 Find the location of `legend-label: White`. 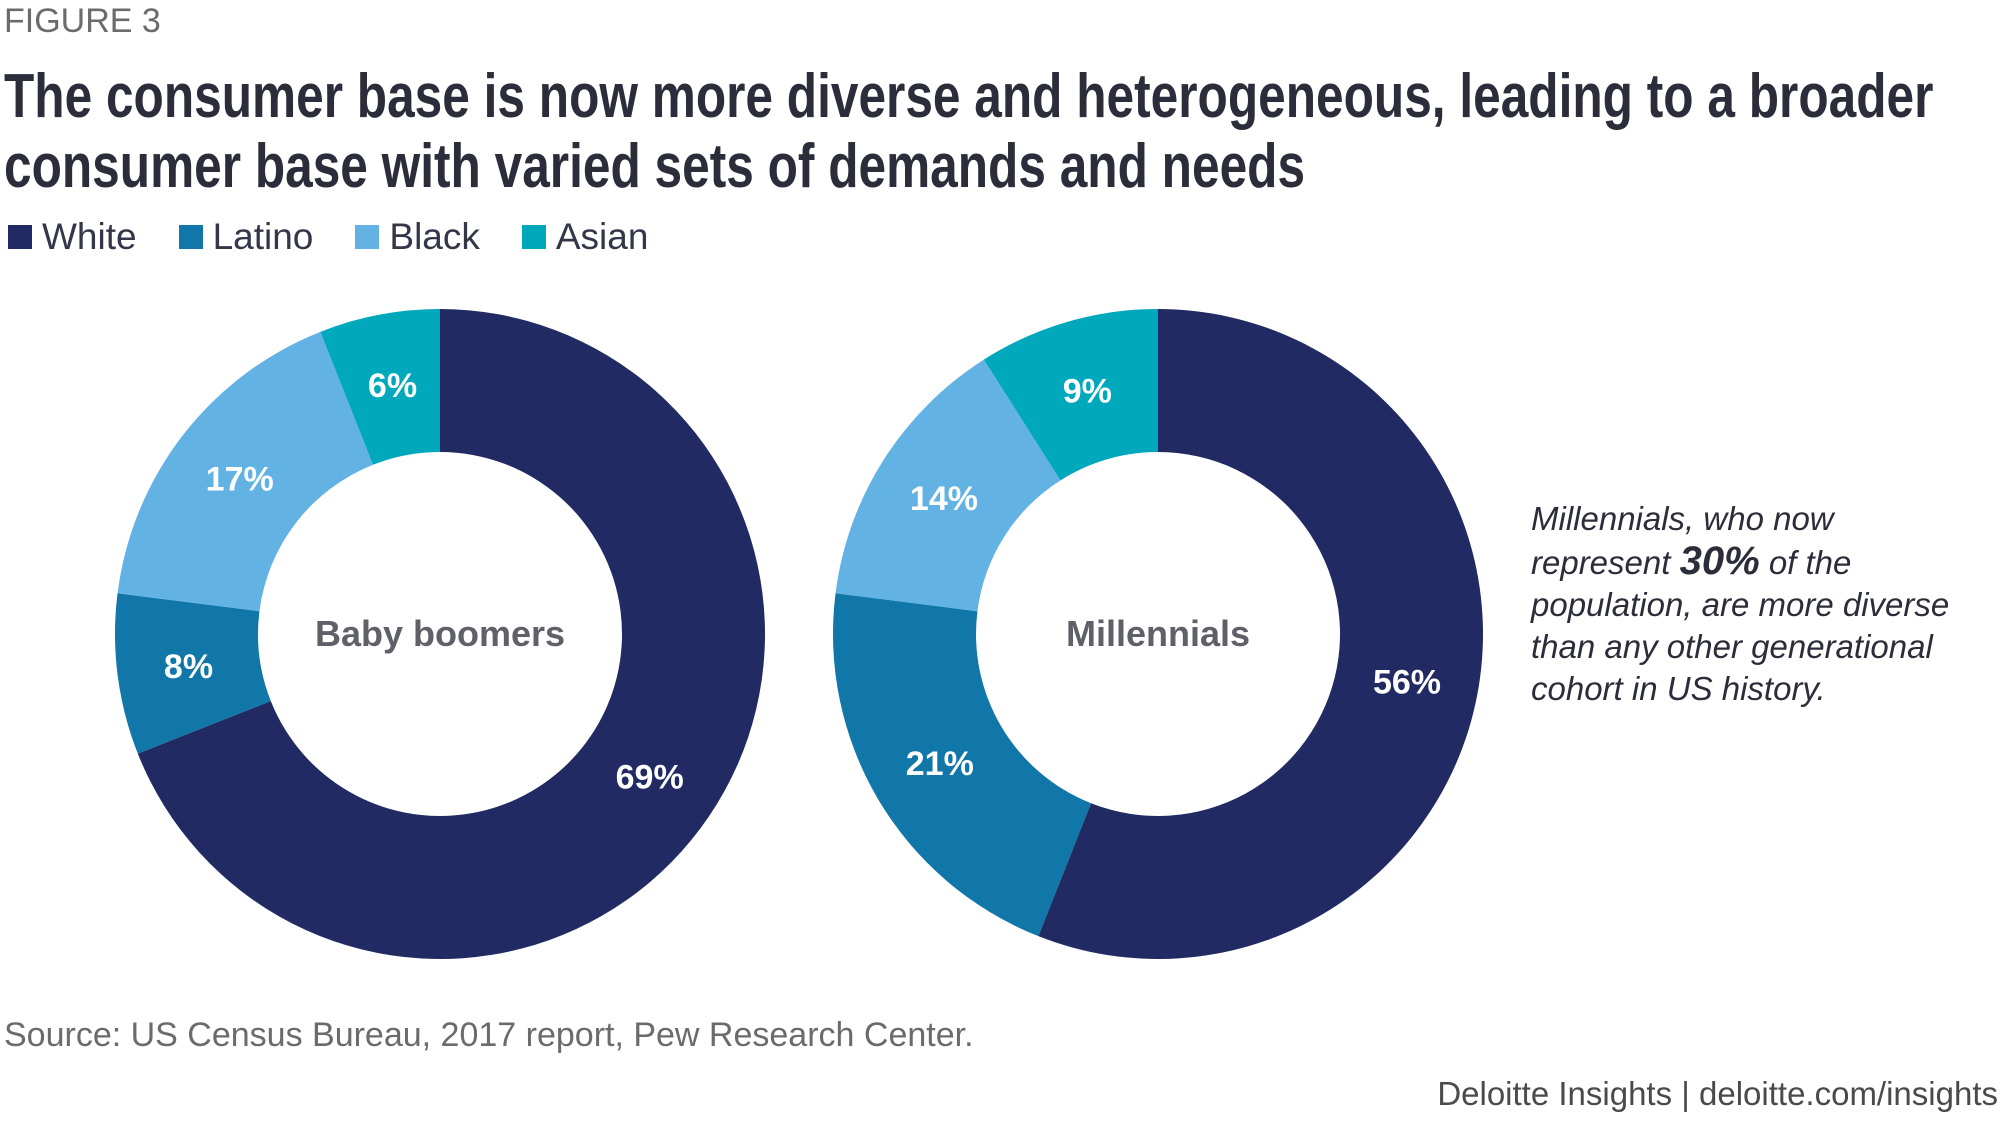

legend-label: White is located at coordinates (89, 236).